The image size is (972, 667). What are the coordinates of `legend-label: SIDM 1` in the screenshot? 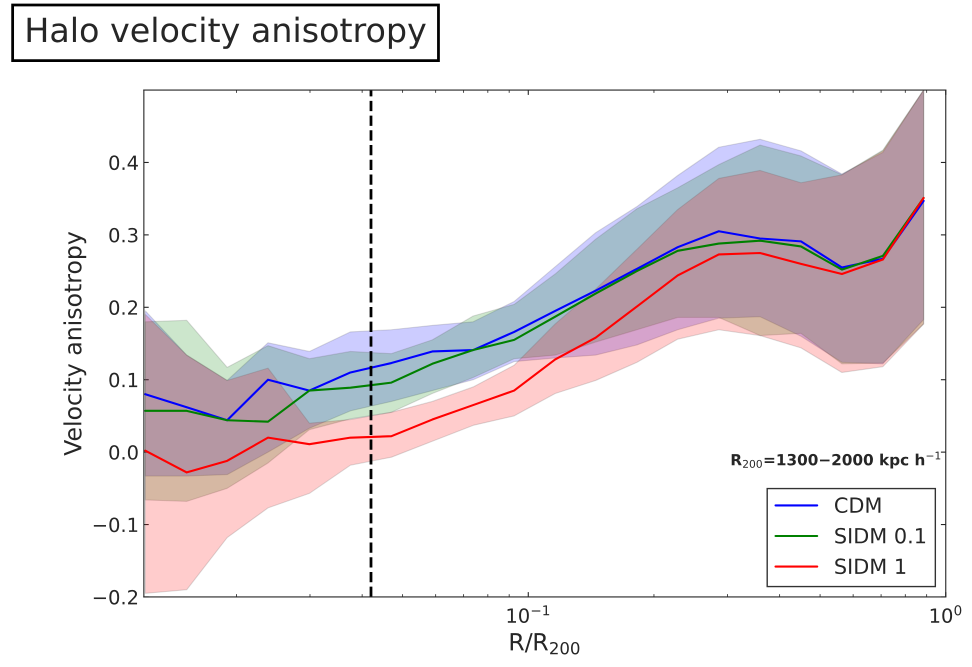 It's located at (870, 566).